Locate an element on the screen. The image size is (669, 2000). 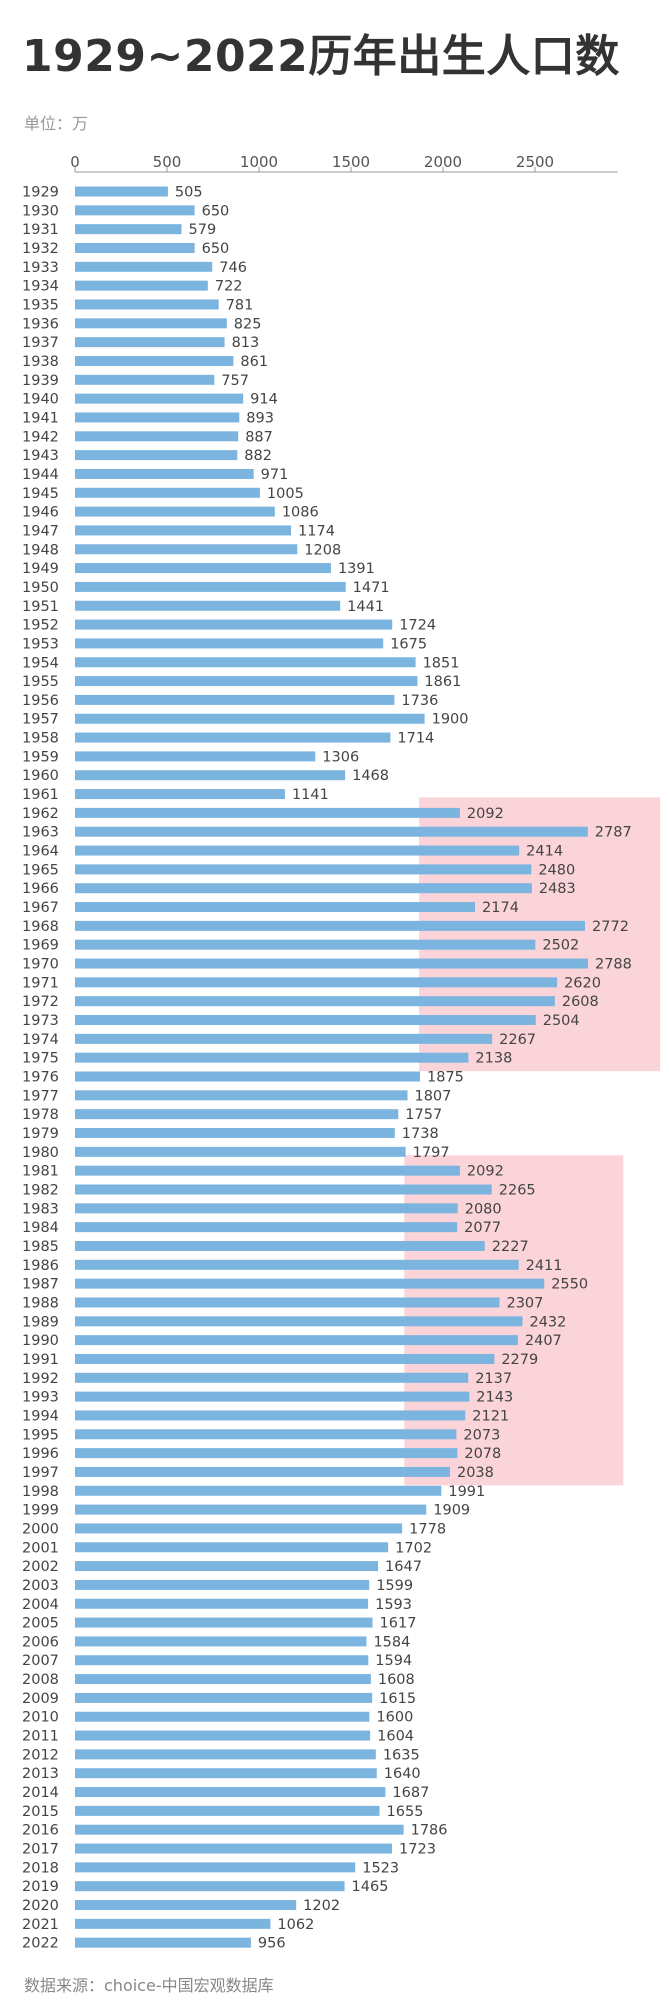
year-label: 1973 is located at coordinates (40, 1021).